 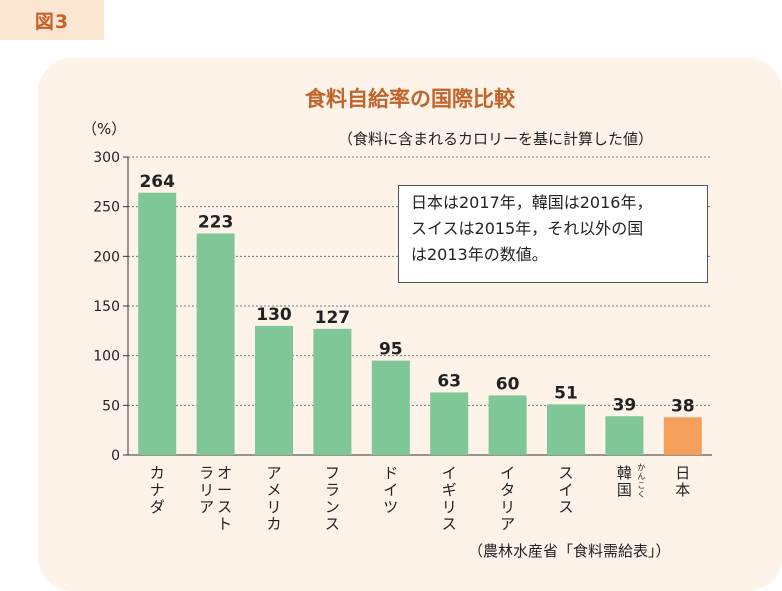 I want to click on data-label: 127, so click(x=333, y=318).